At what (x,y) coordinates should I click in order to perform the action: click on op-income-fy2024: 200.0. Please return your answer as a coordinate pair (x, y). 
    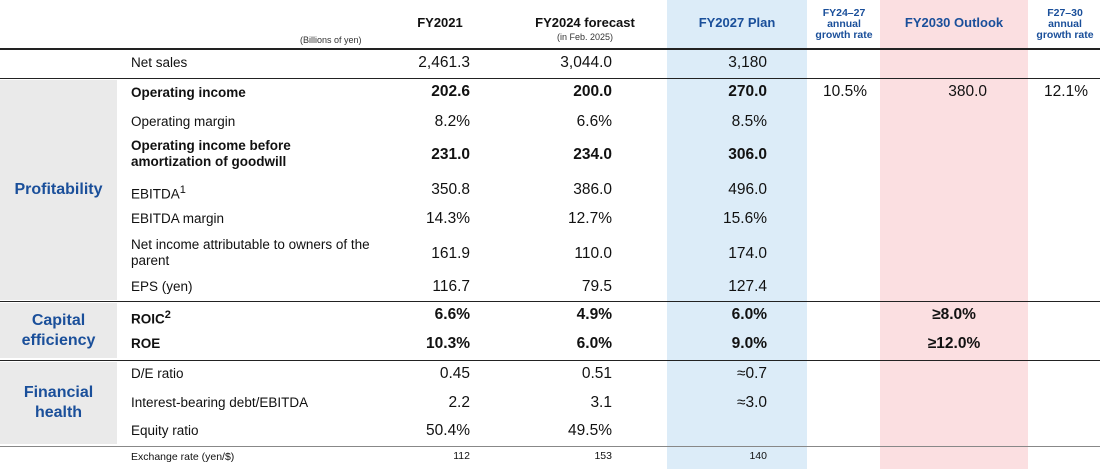
    Looking at the image, I should click on (592, 91).